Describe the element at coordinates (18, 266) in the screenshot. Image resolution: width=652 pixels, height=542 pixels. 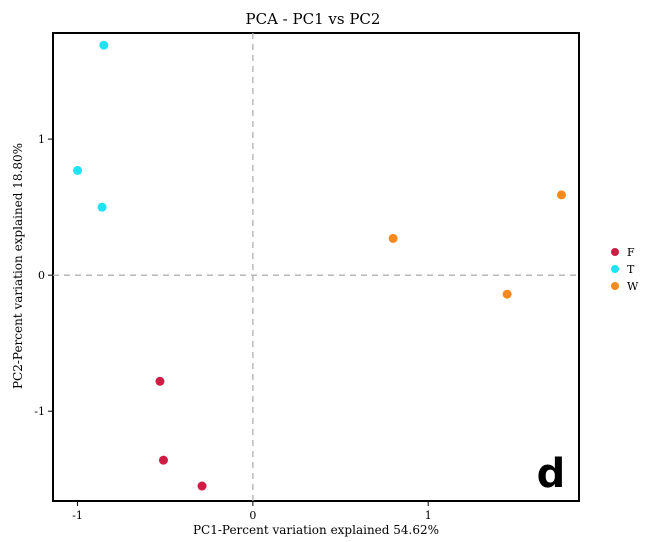
I see `y-axis-label: PC2-Percent variation explained 18.80%` at that location.